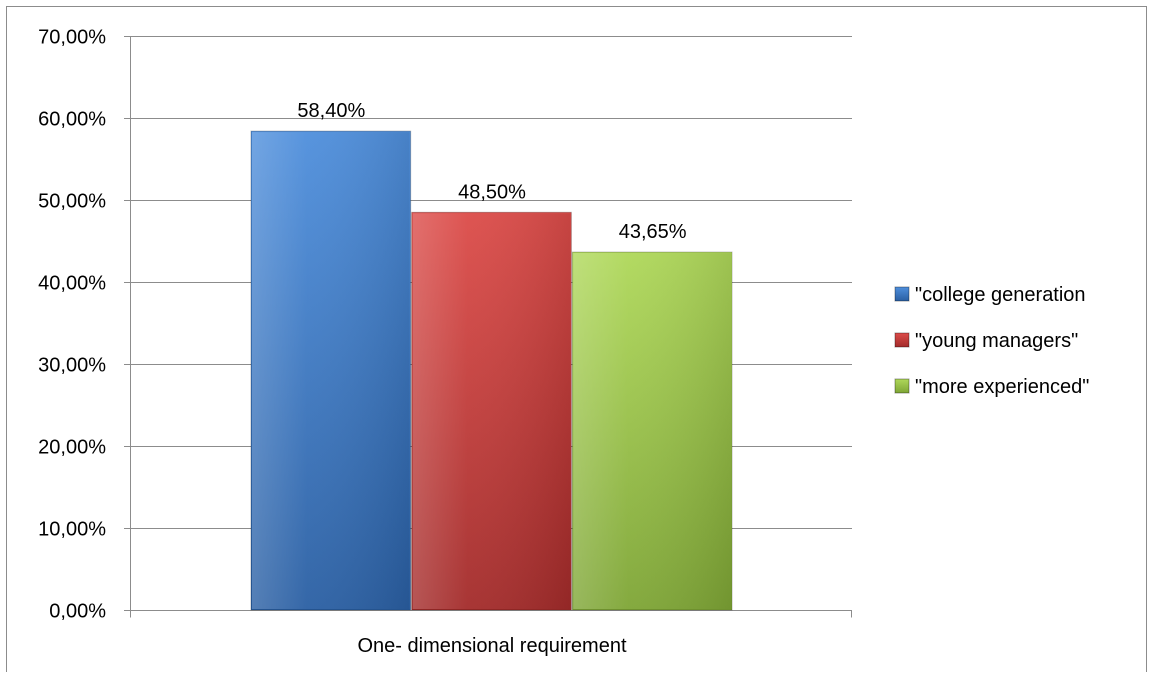 The image size is (1149, 674). I want to click on data-label-2: 48,50%, so click(492, 192).